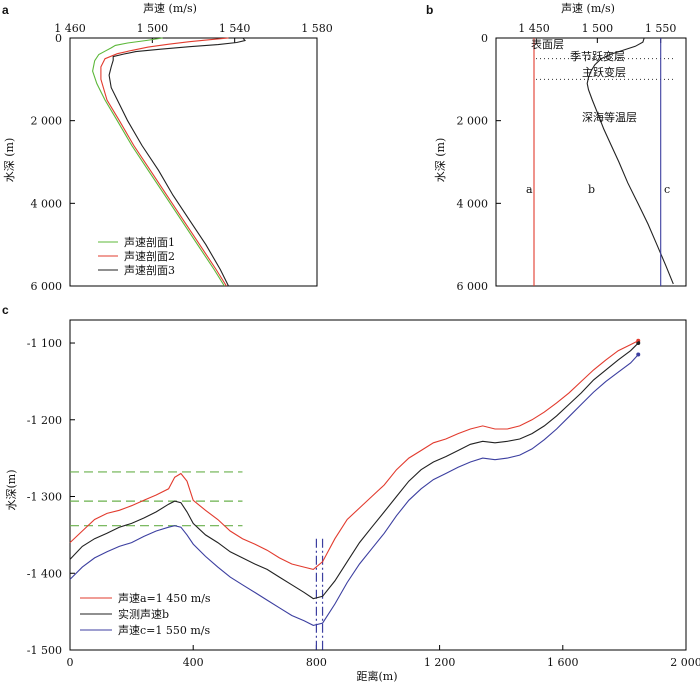 Image resolution: width=700 pixels, height=685 pixels. Describe the element at coordinates (429, 10) in the screenshot. I see `panel-b-letter: b` at that location.